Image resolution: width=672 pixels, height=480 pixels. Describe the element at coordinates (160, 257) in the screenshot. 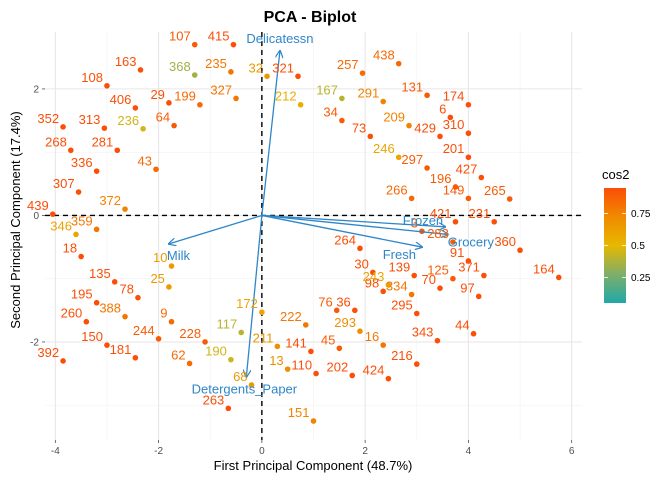

I see `point-label: 10` at that location.